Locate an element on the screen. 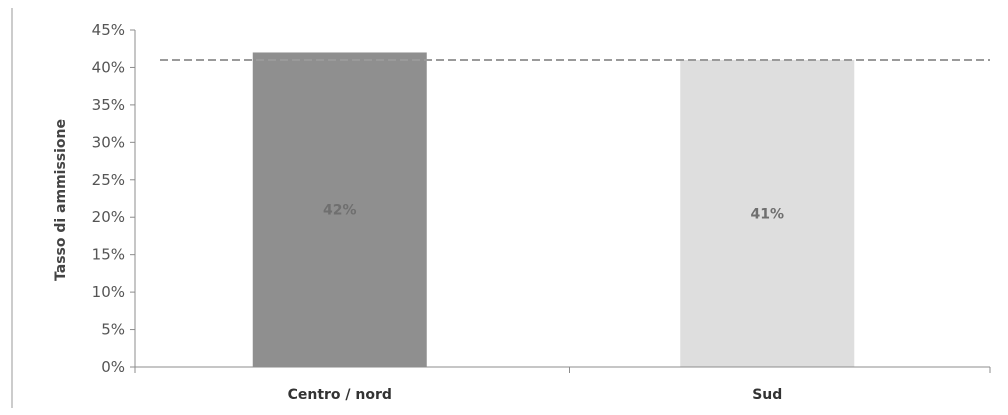 This screenshot has height=415, width=1008. y-tick-label: 10% is located at coordinates (108, 292).